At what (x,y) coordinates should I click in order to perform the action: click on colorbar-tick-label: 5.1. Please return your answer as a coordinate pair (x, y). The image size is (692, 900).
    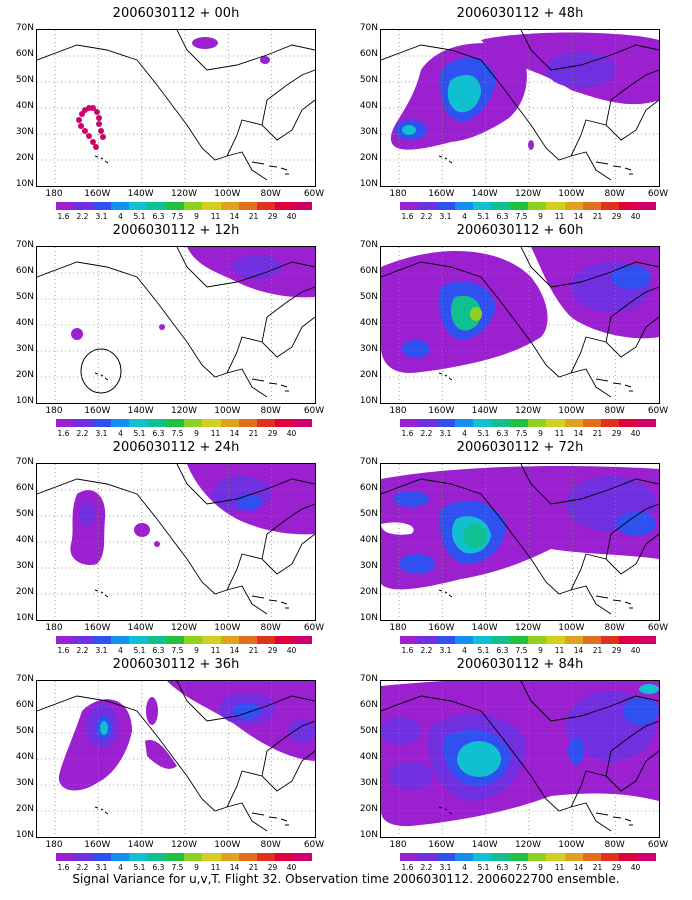
    Looking at the image, I should click on (483, 433).